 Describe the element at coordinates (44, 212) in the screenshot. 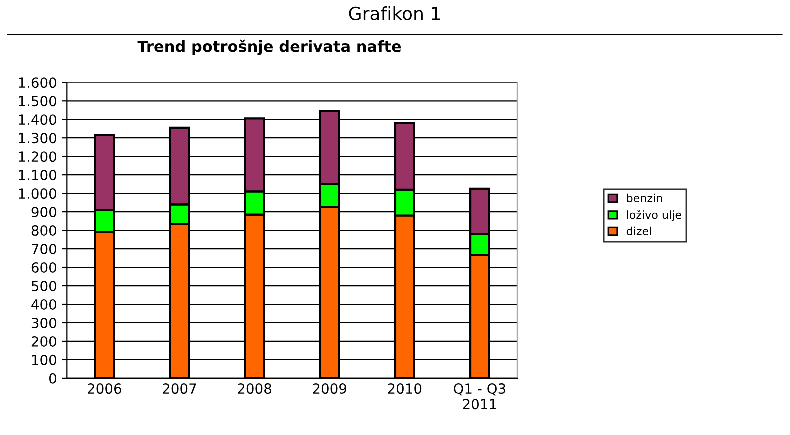

I see `y-tick-label: 900` at that location.